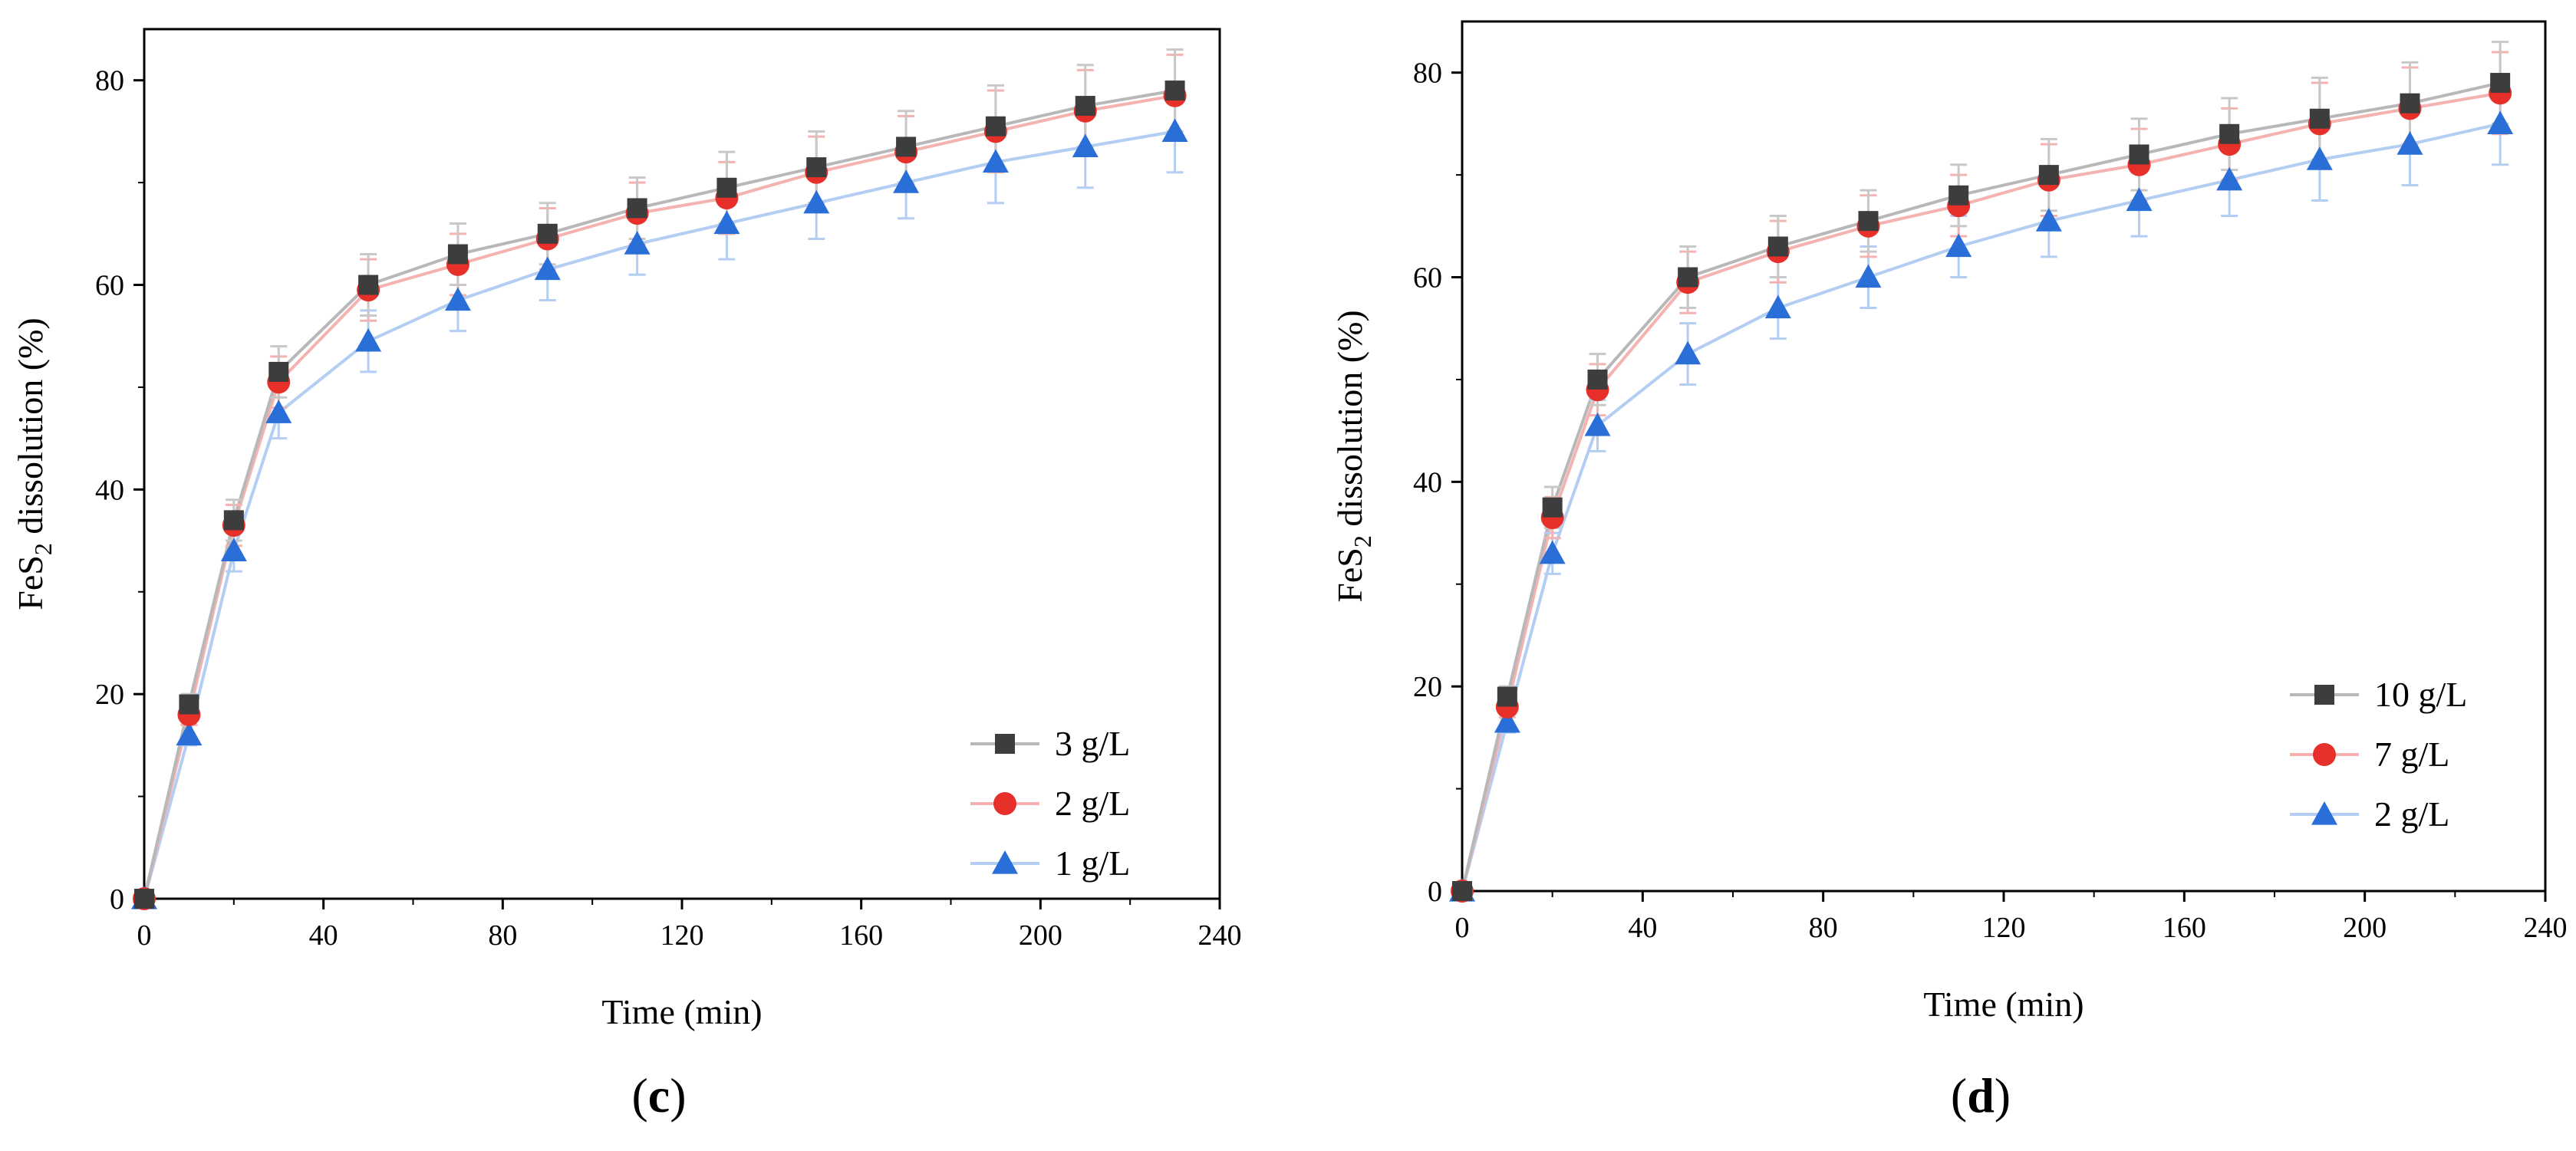 This screenshot has width=2576, height=1151. I want to click on legend: 10 g/L 7 g/L 2 g/L, so click(2378, 754).